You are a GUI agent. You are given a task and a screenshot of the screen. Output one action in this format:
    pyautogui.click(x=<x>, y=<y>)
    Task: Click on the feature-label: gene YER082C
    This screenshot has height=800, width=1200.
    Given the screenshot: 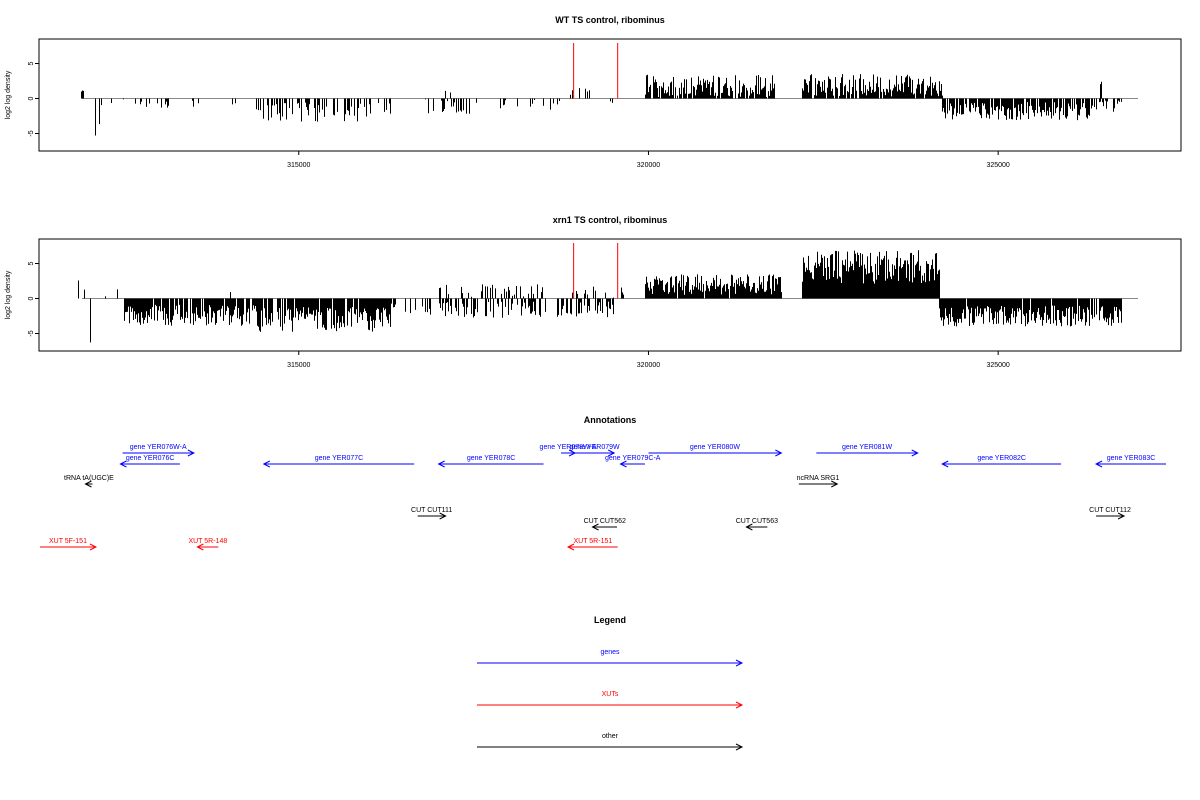 What is the action you would take?
    pyautogui.click(x=1001, y=458)
    